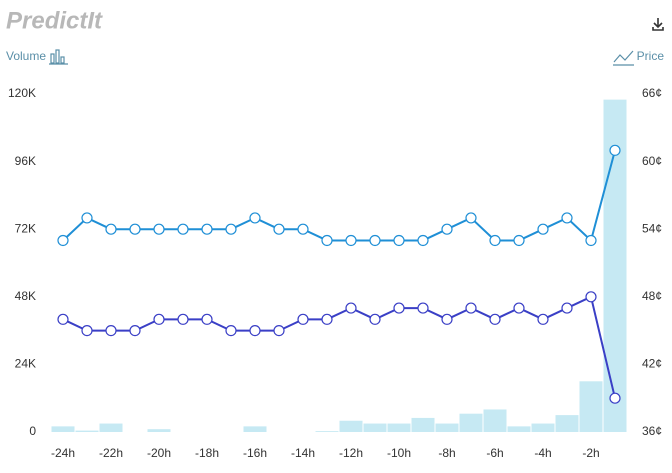 The width and height of the screenshot is (672, 473). I want to click on price-label: Price, so click(651, 56).